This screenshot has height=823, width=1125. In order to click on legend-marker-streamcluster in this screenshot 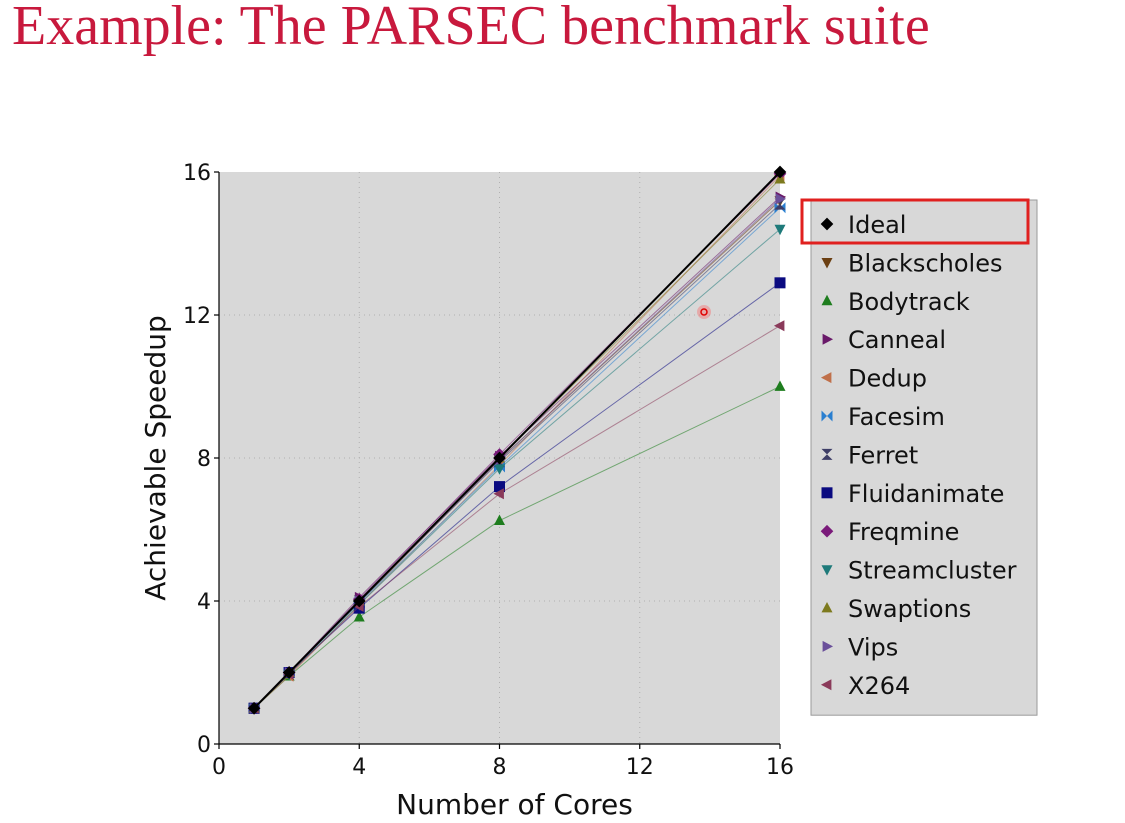, I will do `click(827, 570)`.